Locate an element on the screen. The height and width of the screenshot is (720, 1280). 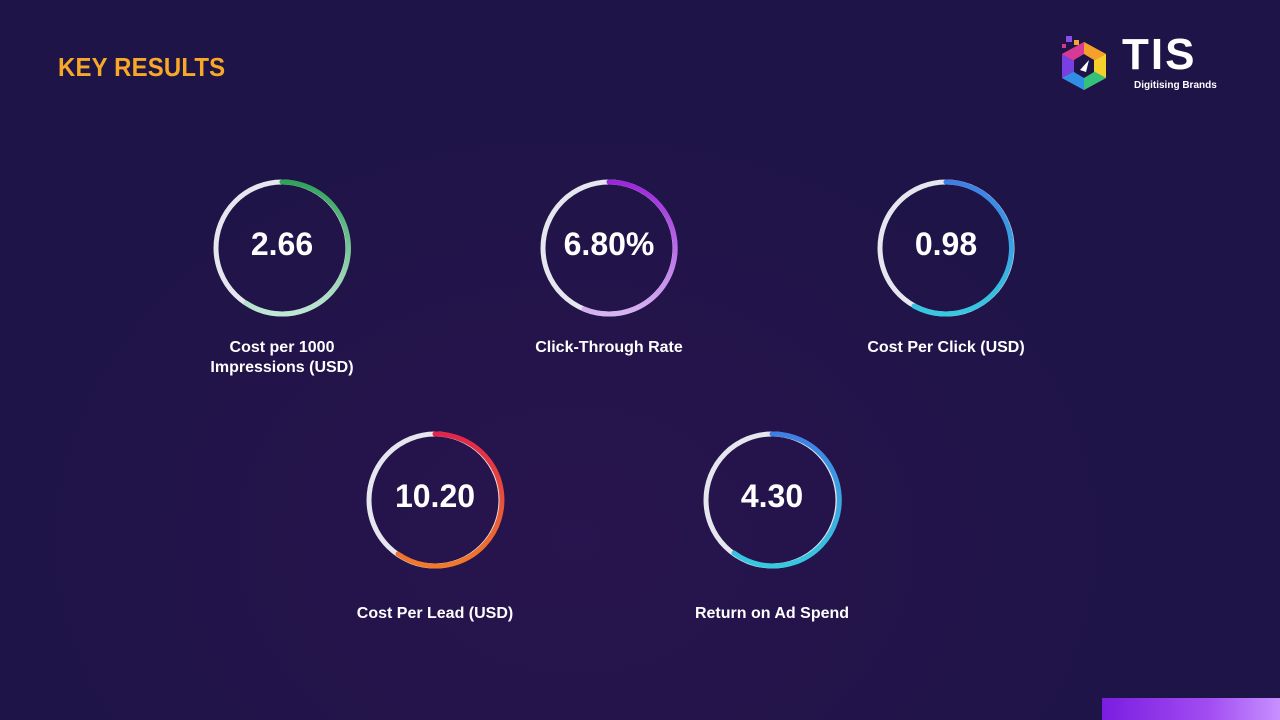
tis-logo-mark-icon is located at coordinates (1084, 63).